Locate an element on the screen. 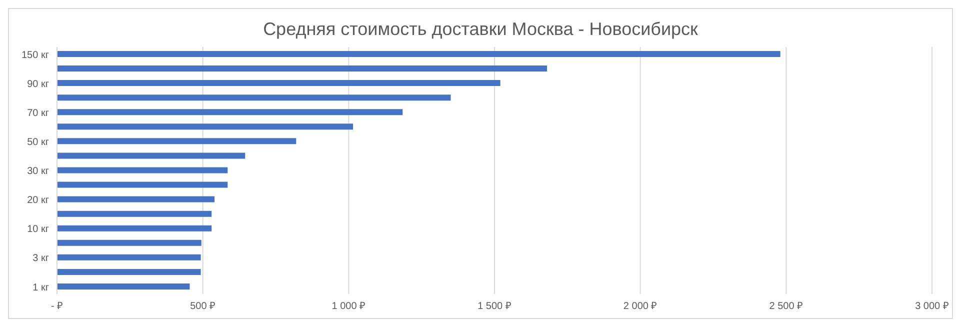  y-tick-label: 3 кг is located at coordinates (41, 258).